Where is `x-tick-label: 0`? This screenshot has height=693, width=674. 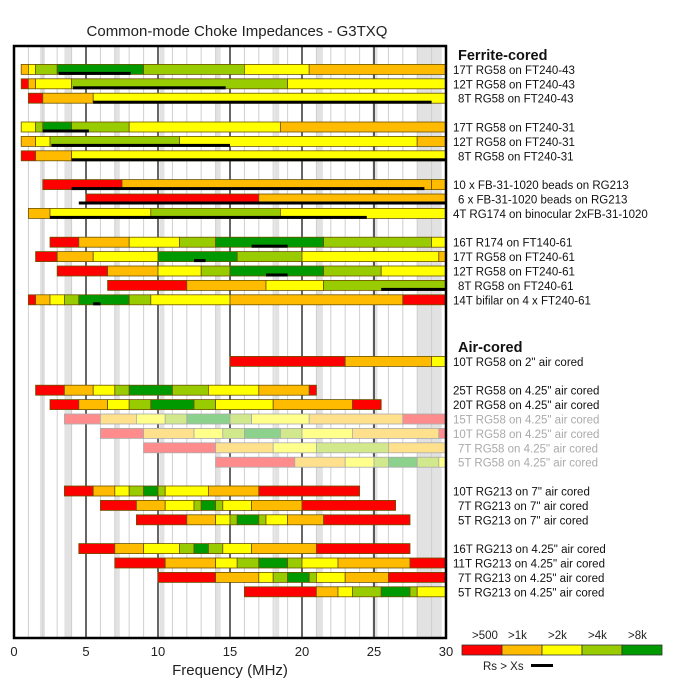 x-tick-label: 0 is located at coordinates (13, 651).